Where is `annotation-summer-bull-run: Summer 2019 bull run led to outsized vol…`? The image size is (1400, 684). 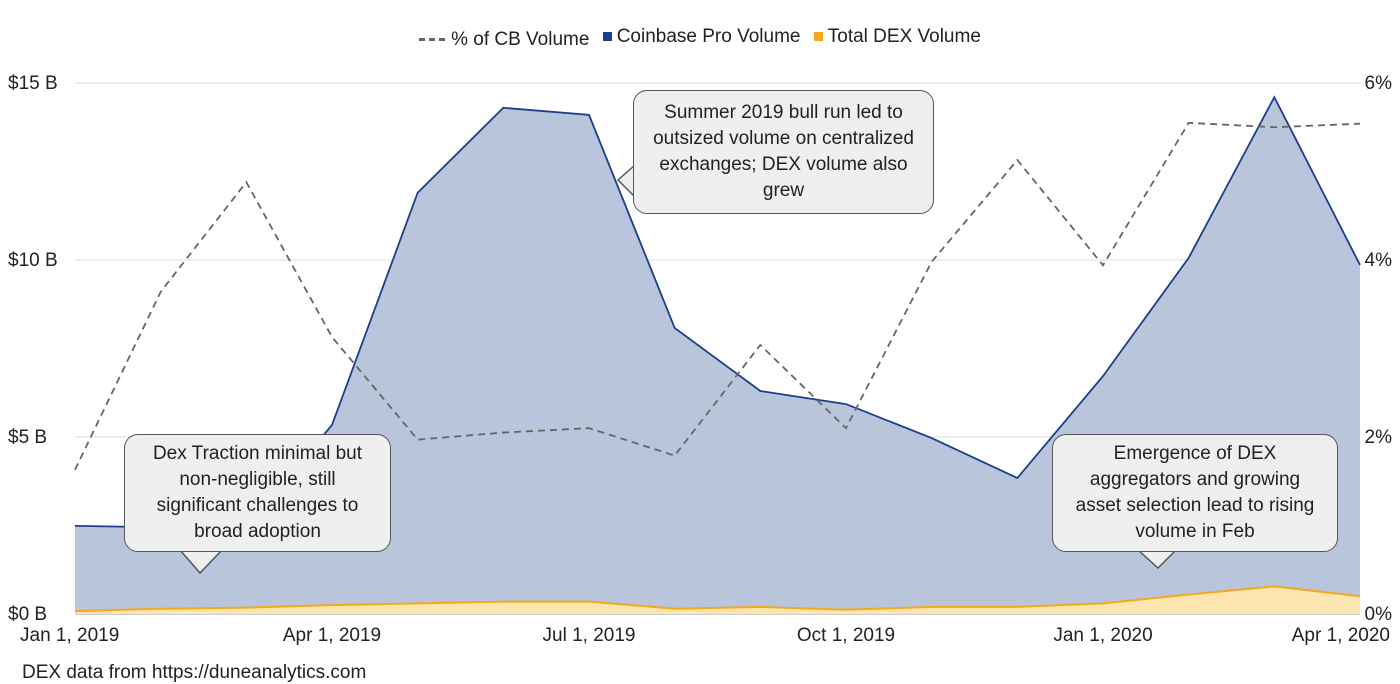 annotation-summer-bull-run: Summer 2019 bull run led to outsized vol… is located at coordinates (783, 152).